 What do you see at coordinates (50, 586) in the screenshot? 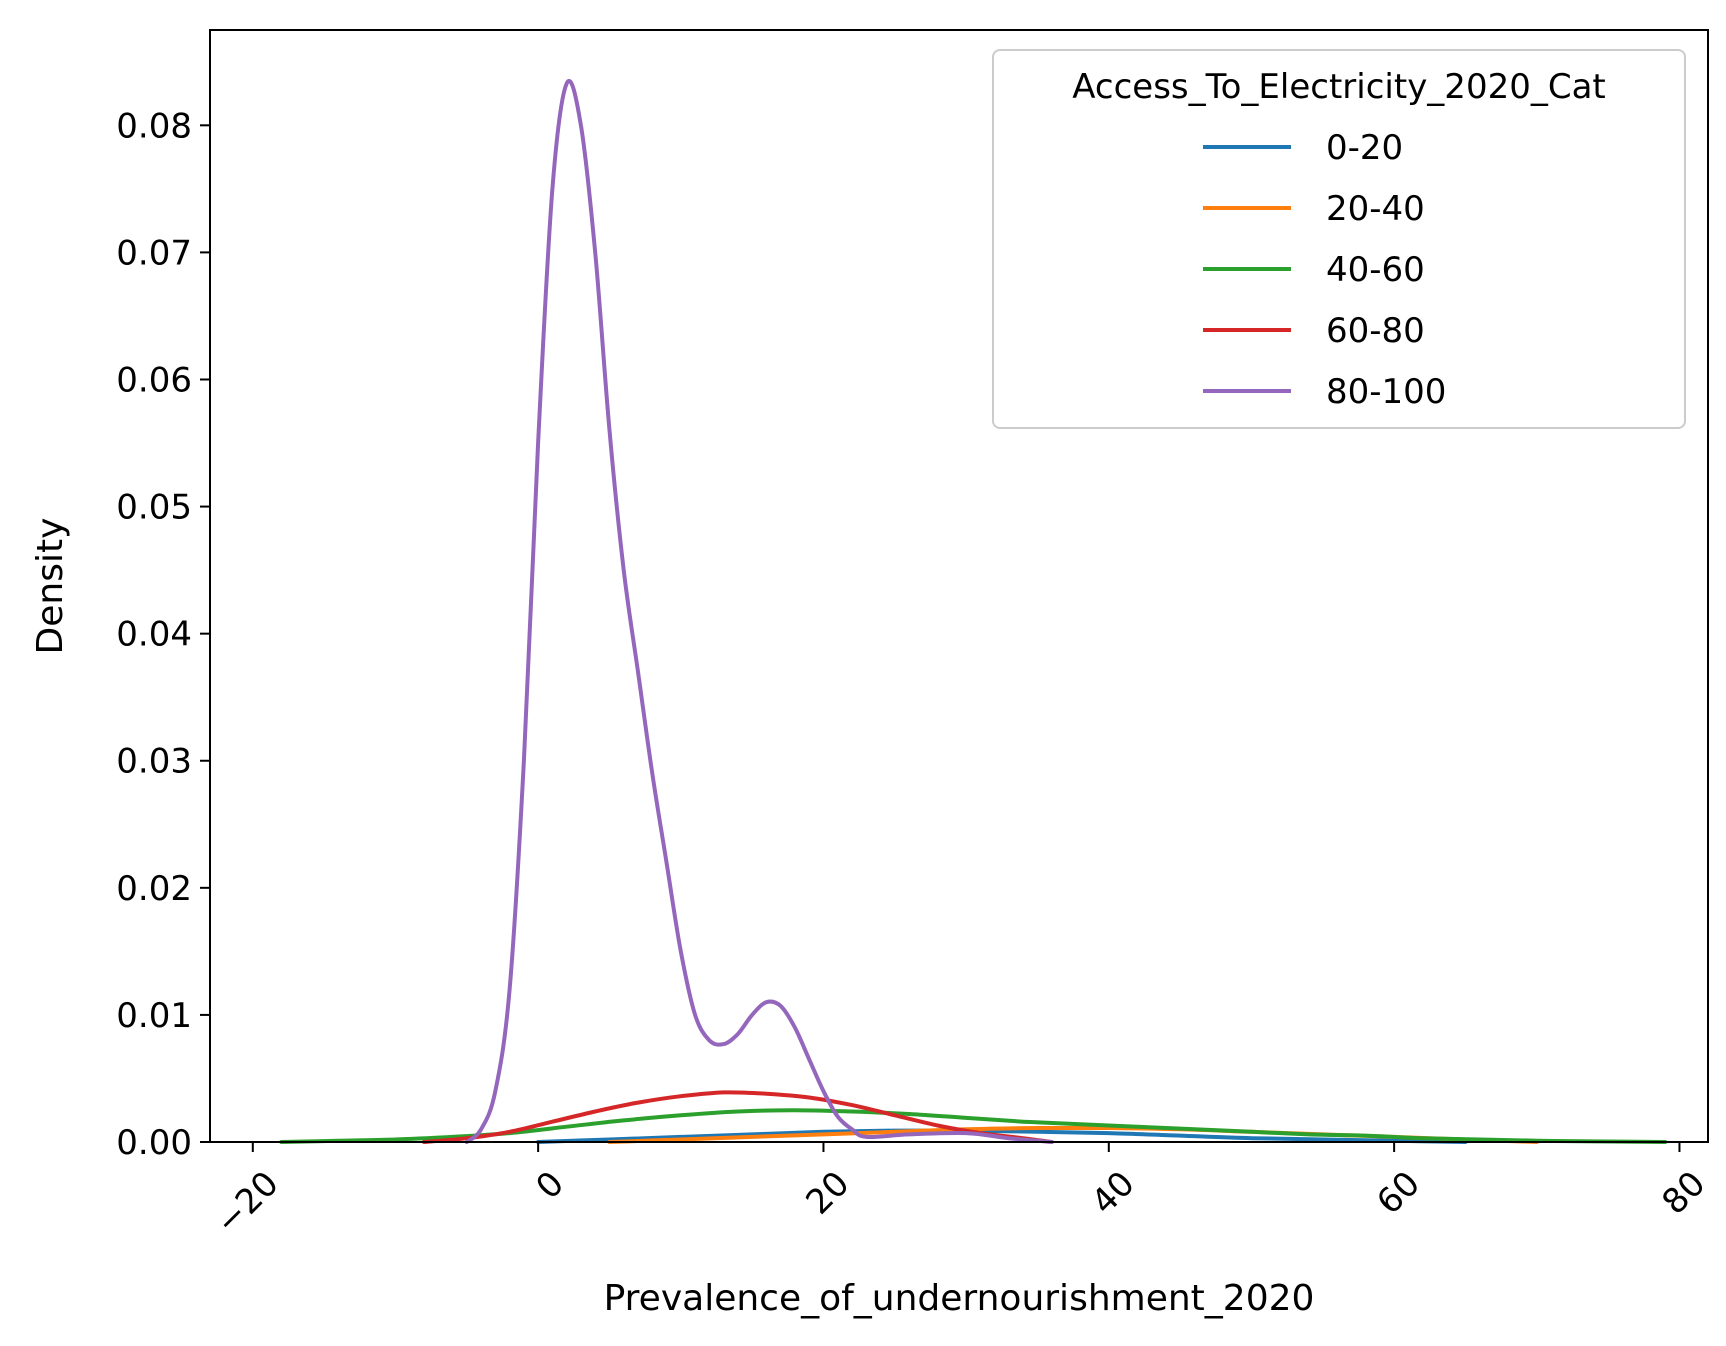
I see `y-axis-label: Density` at bounding box center [50, 586].